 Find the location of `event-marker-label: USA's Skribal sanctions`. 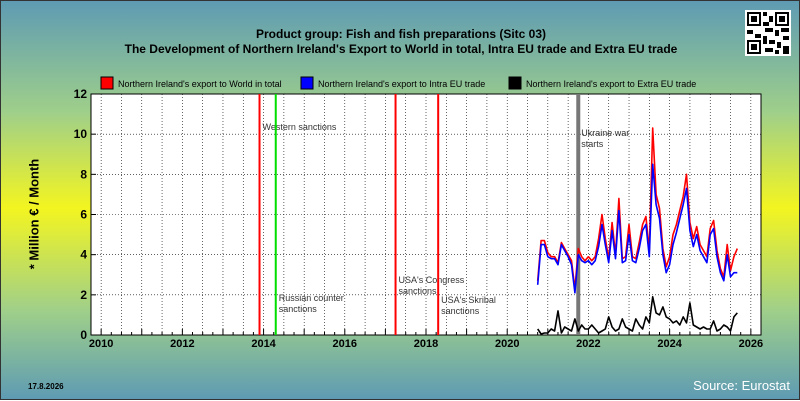

event-marker-label: USA's Skribal sanctions is located at coordinates (468, 305).